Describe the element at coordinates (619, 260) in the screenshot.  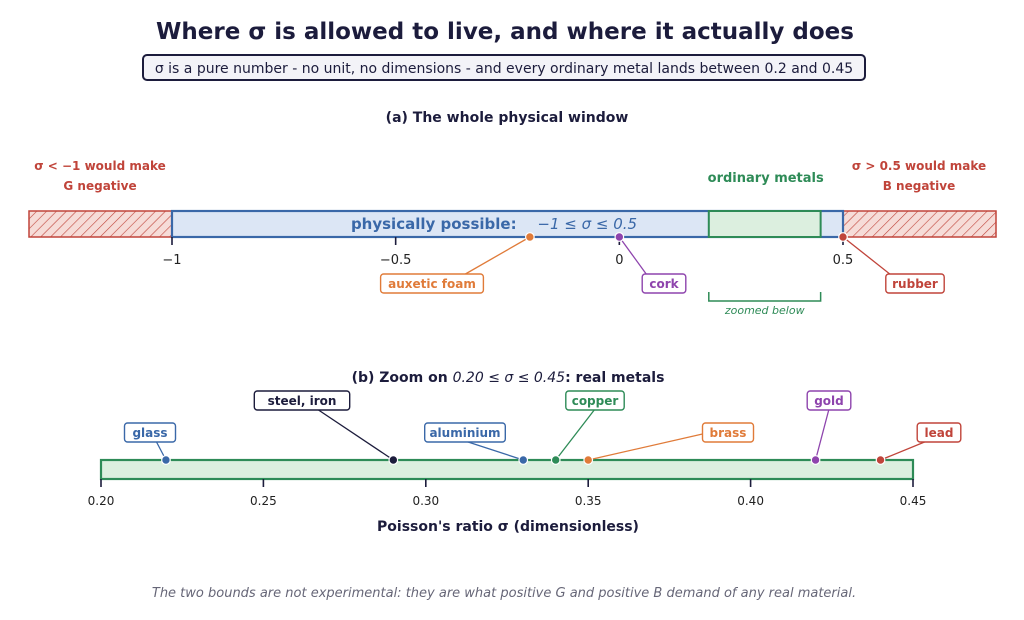
I see `panel-a-tick-label: 0` at that location.